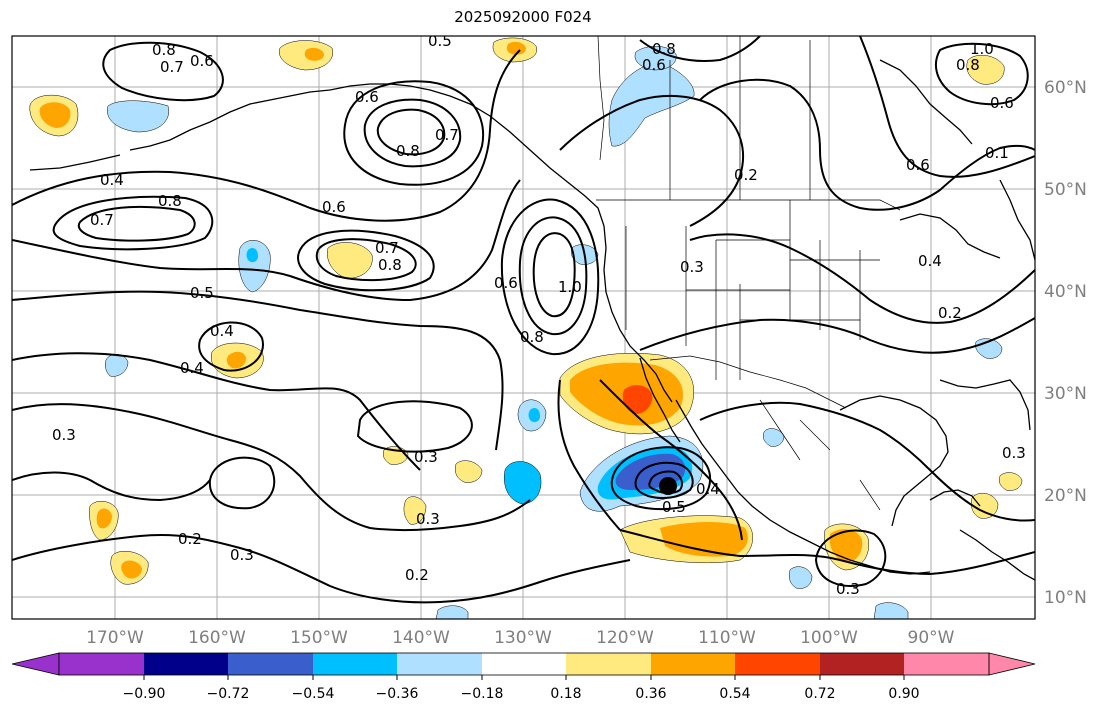 Image resolution: width=1105 pixels, height=712 pixels. Describe the element at coordinates (1012, 664) in the screenshot. I see `colorbar-extend-high` at that location.